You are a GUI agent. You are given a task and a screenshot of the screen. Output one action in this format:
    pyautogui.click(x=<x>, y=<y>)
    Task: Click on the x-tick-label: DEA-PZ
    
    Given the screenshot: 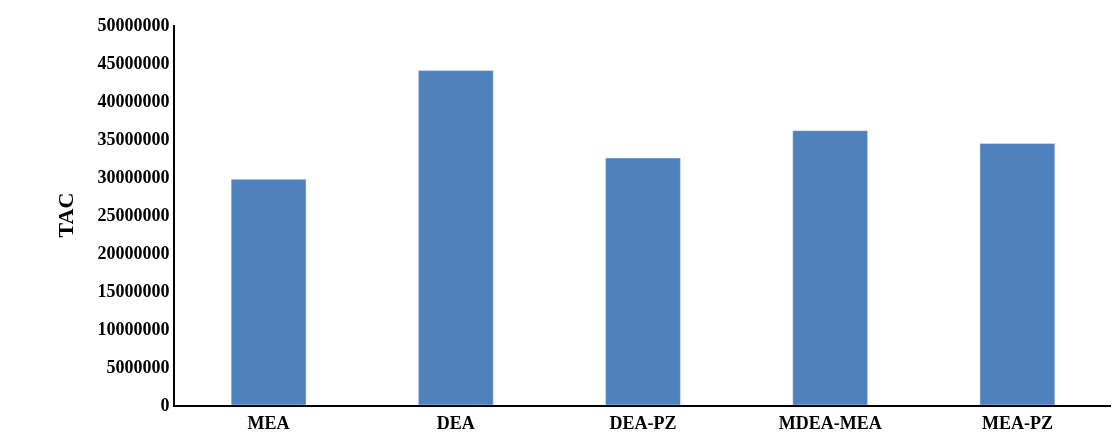 What is the action you would take?
    pyautogui.click(x=643, y=422)
    